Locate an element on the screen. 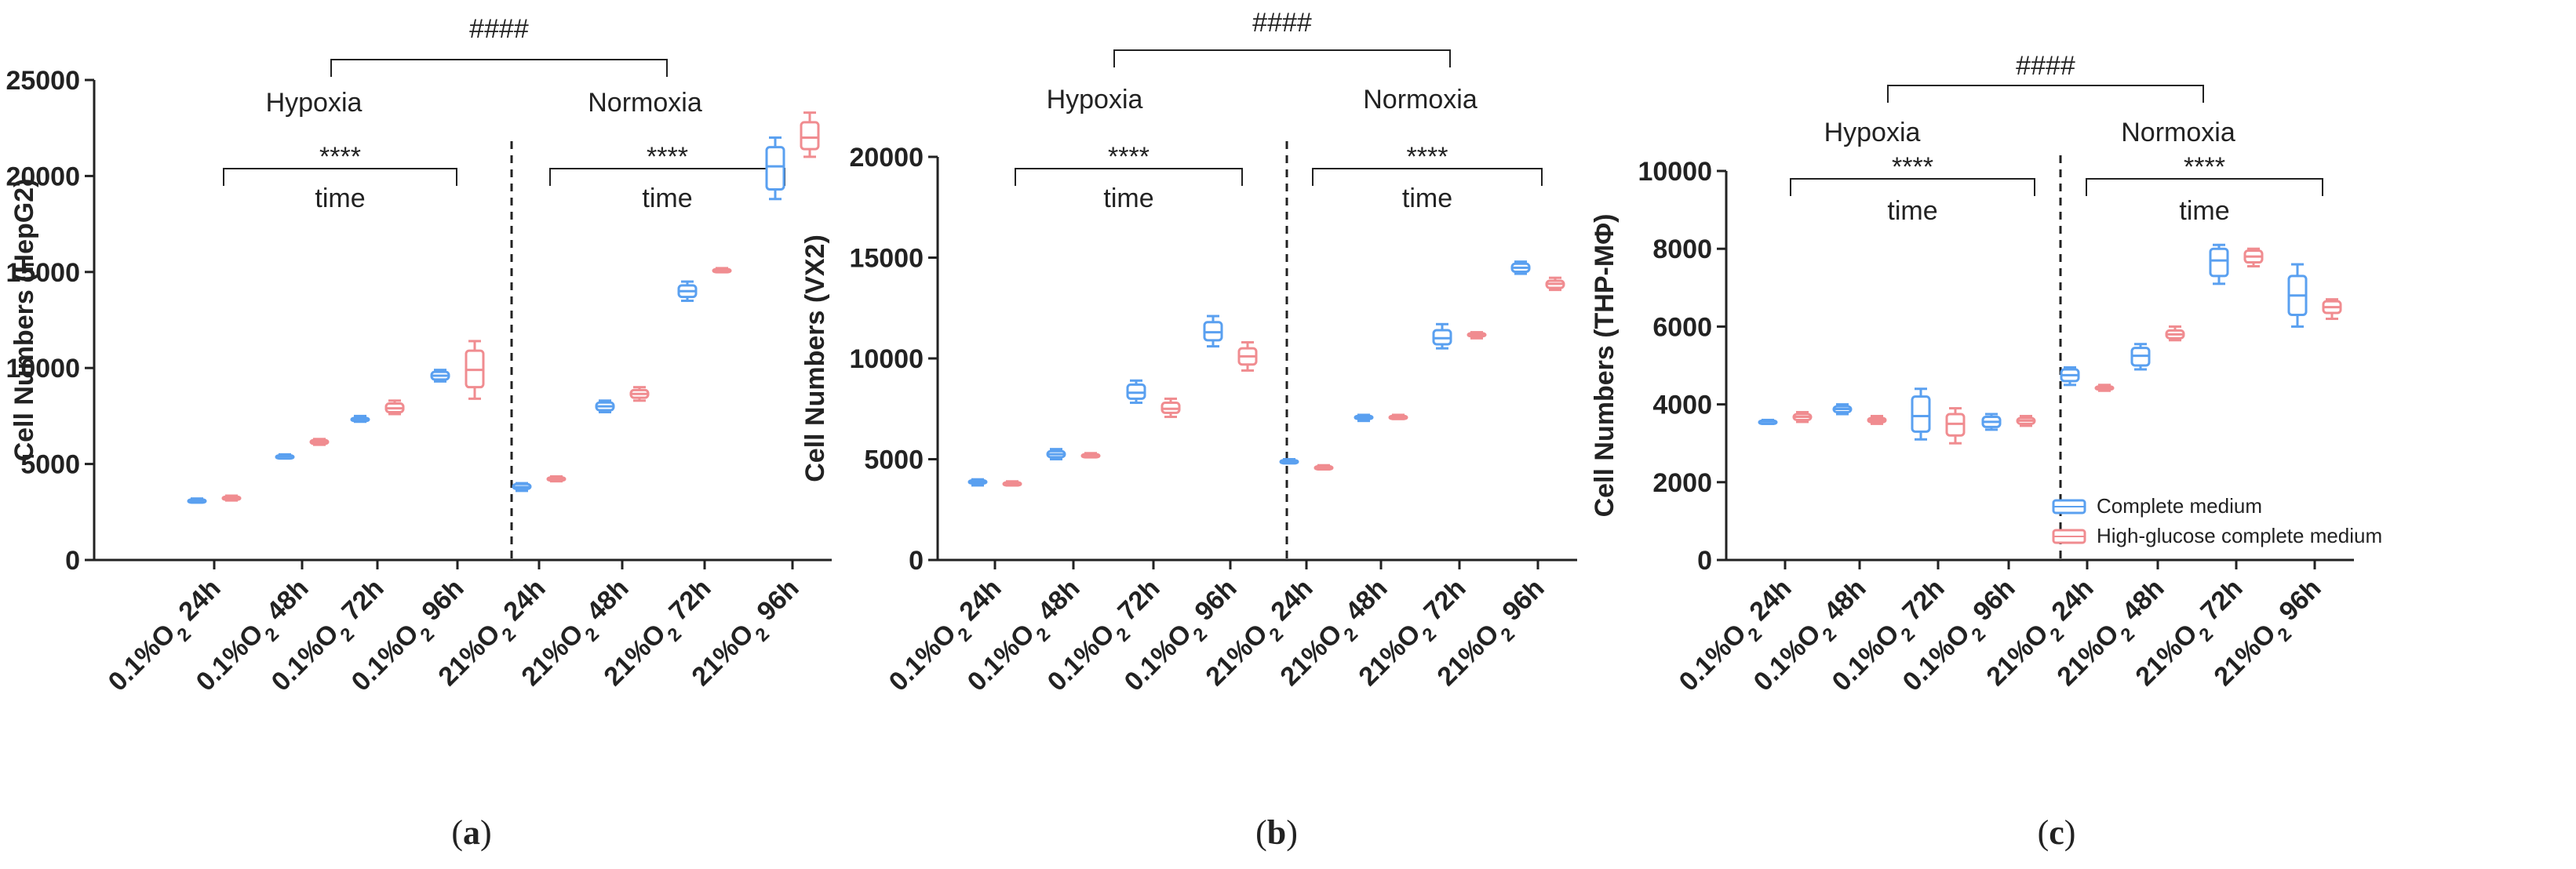  panel-label-letter: a is located at coordinates (471, 833).